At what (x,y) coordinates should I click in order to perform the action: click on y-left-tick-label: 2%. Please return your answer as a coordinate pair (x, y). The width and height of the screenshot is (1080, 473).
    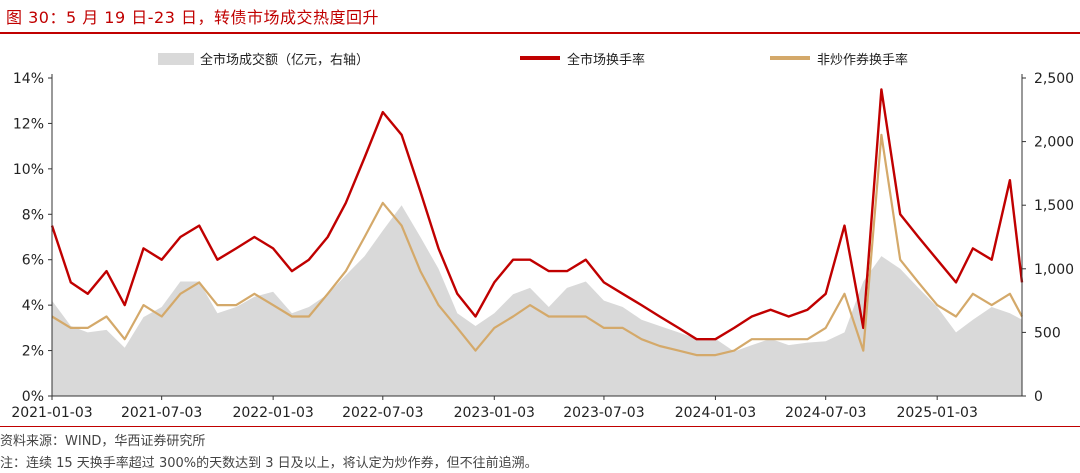
    Looking at the image, I should click on (33, 352).